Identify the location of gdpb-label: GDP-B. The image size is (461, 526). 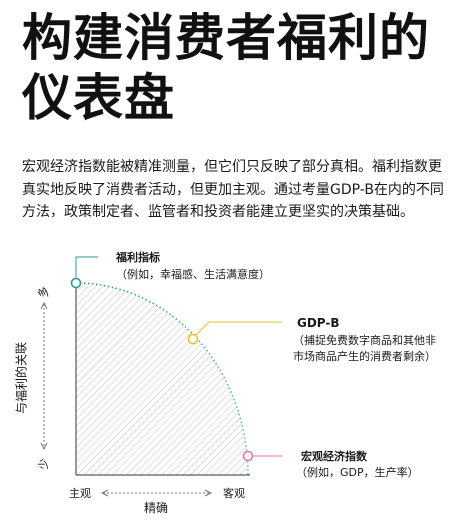
(318, 323).